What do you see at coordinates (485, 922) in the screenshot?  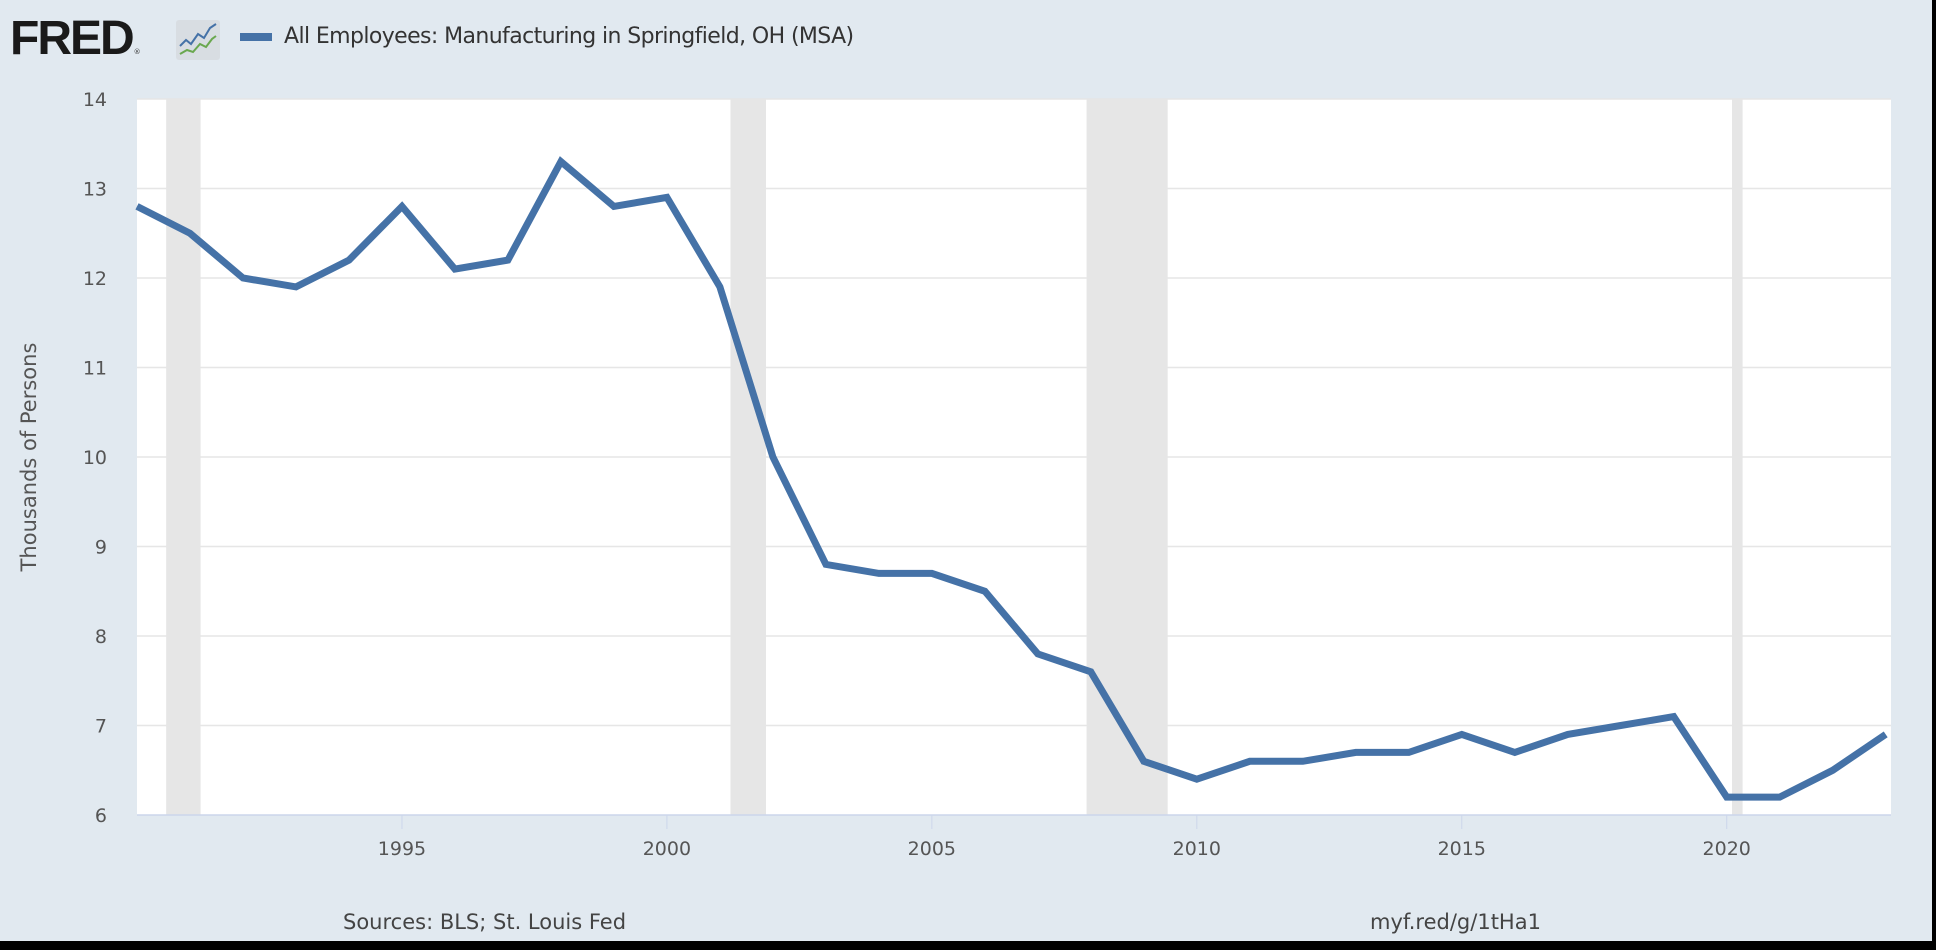 I see `source-note: Sources: BLS; St. Louis Fed` at bounding box center [485, 922].